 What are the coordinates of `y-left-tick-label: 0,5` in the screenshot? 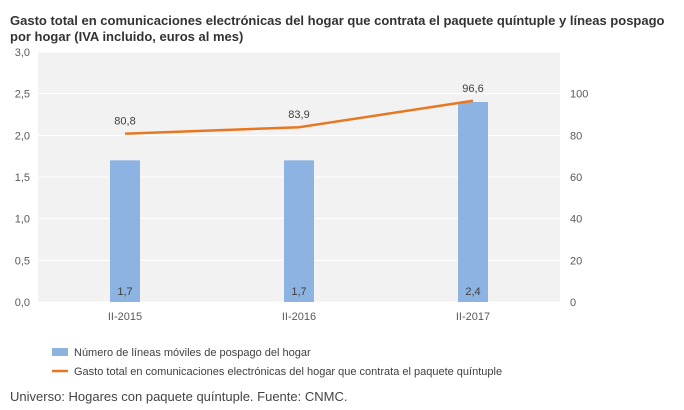 It's located at (22, 261).